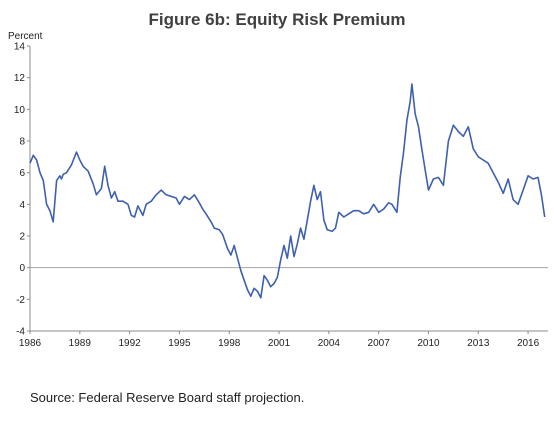 This screenshot has width=554, height=448. I want to click on y-tick-label: -2, so click(20, 300).